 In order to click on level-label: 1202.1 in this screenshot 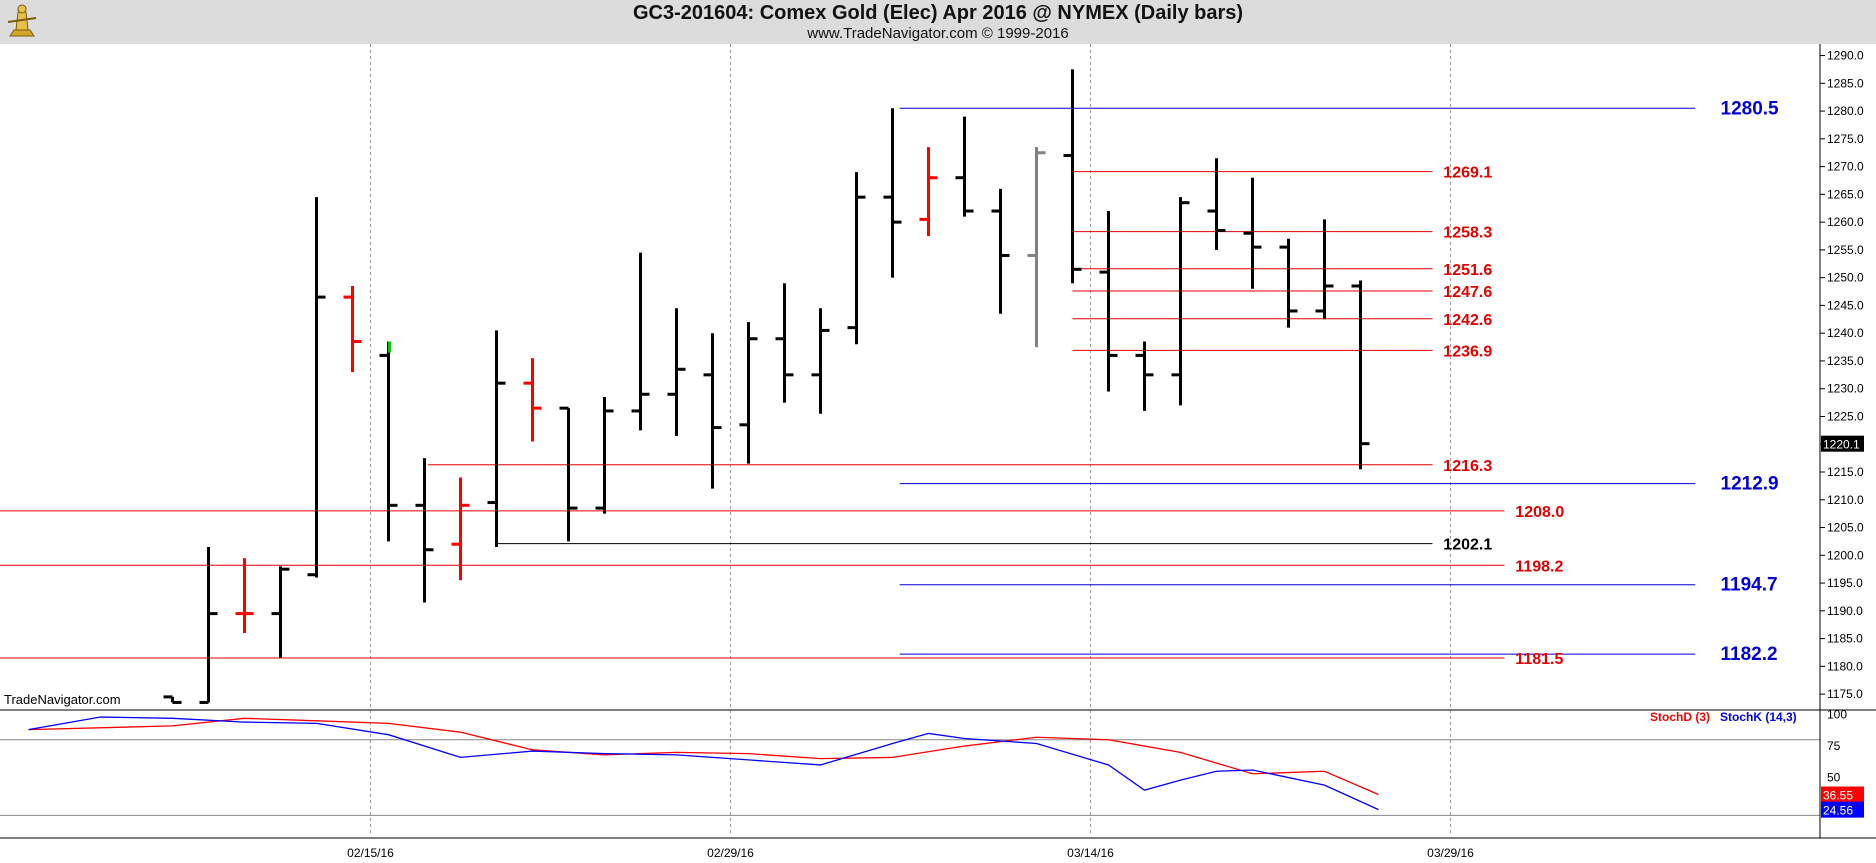, I will do `click(1467, 545)`.